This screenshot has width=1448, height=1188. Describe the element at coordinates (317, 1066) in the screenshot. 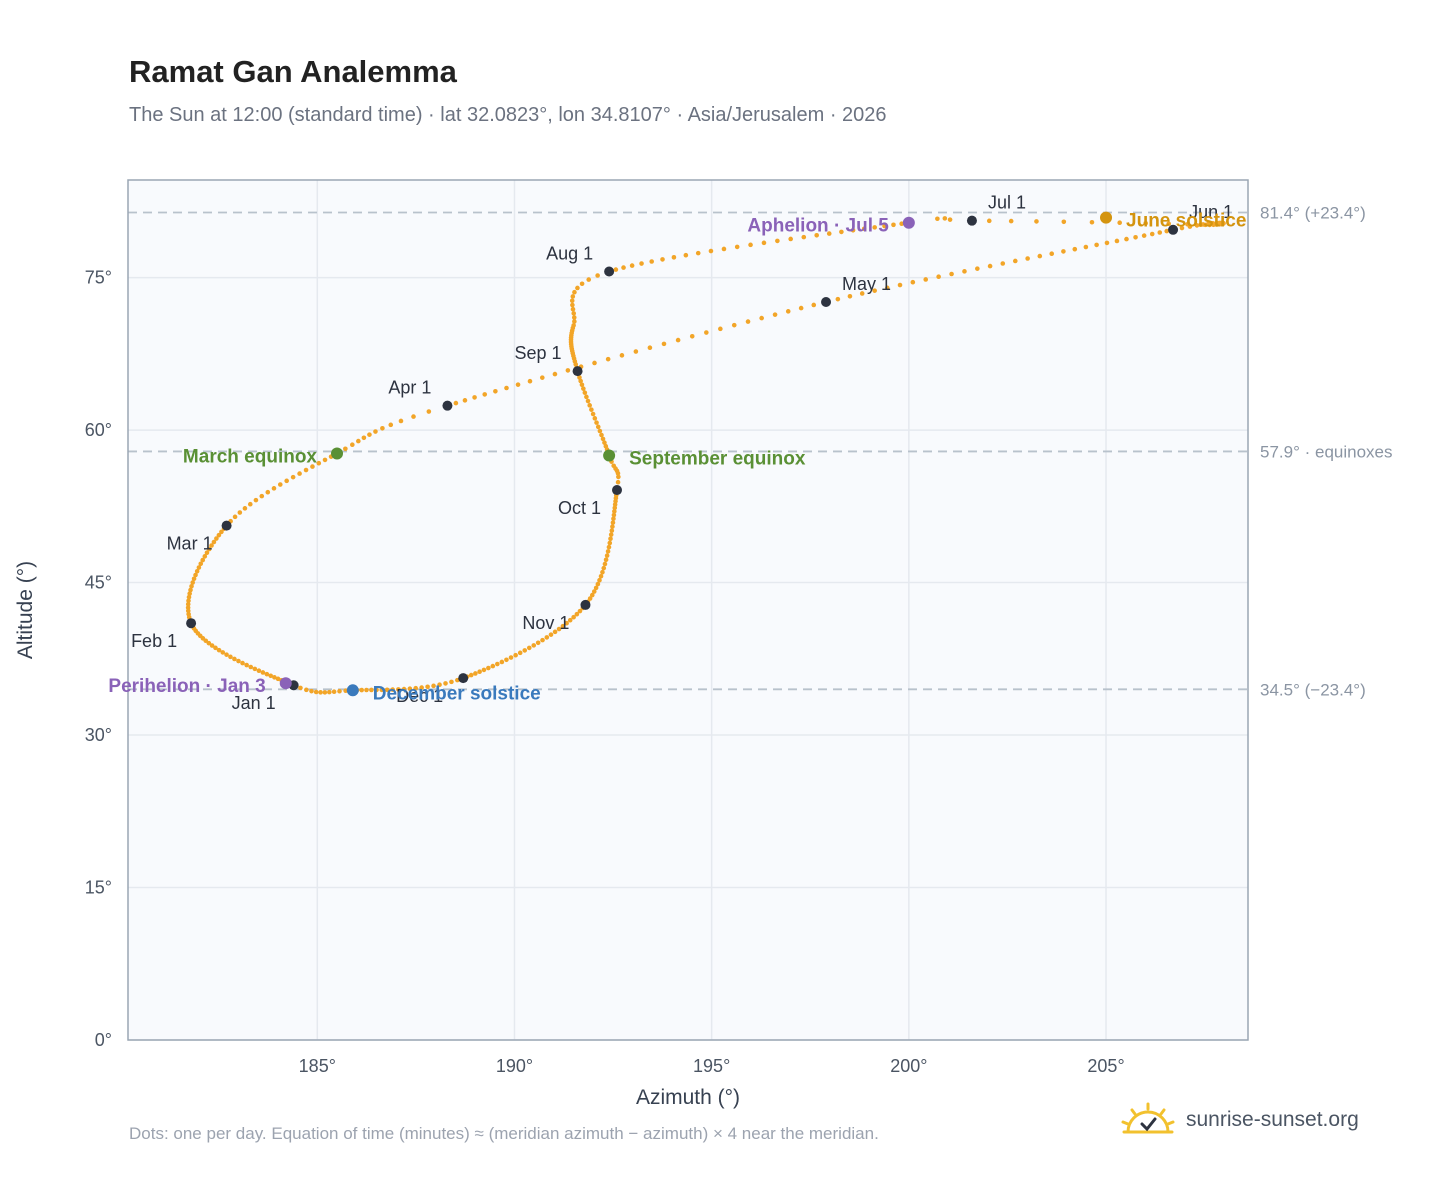

I see `x-tick-label: 185°` at that location.